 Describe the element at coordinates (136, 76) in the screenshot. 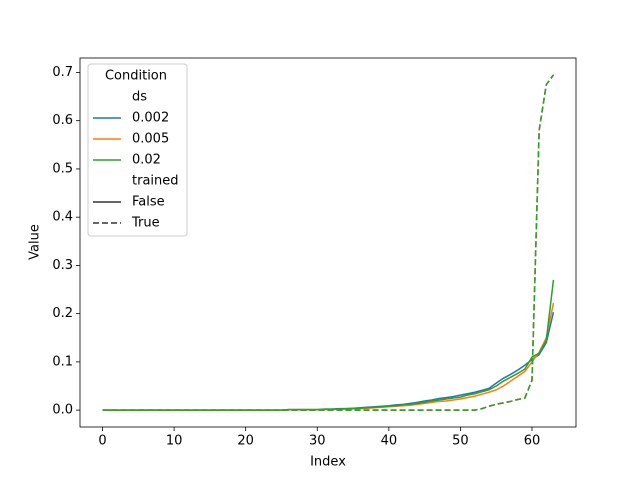

I see `legend-title: Condition` at that location.